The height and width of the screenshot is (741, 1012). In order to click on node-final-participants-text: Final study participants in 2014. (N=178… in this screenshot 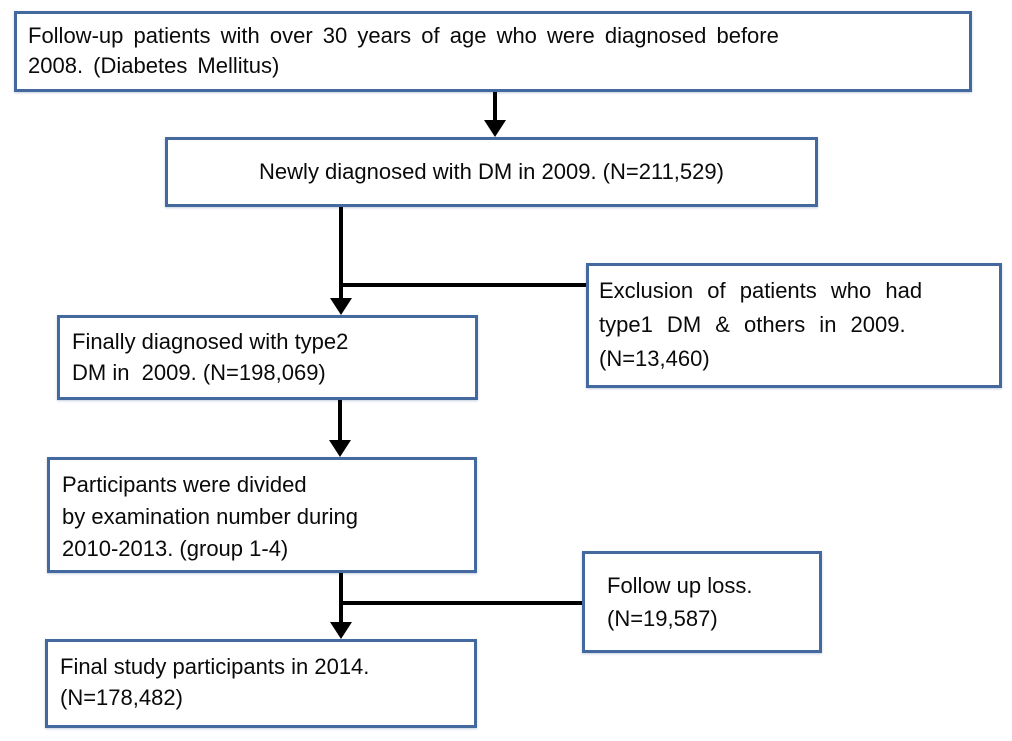, I will do `click(215, 682)`.